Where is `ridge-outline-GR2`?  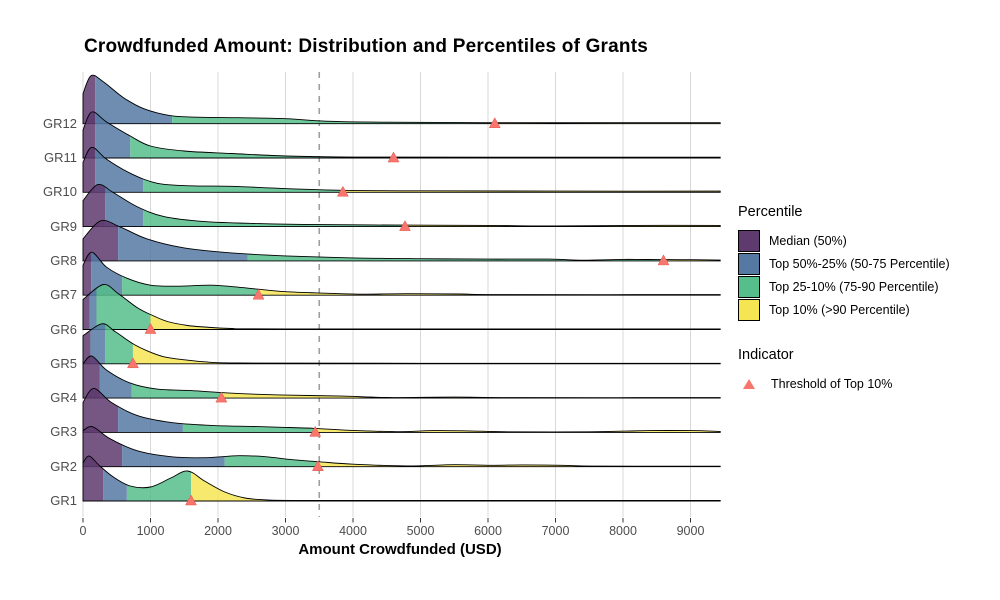
ridge-outline-GR2 is located at coordinates (401, 447).